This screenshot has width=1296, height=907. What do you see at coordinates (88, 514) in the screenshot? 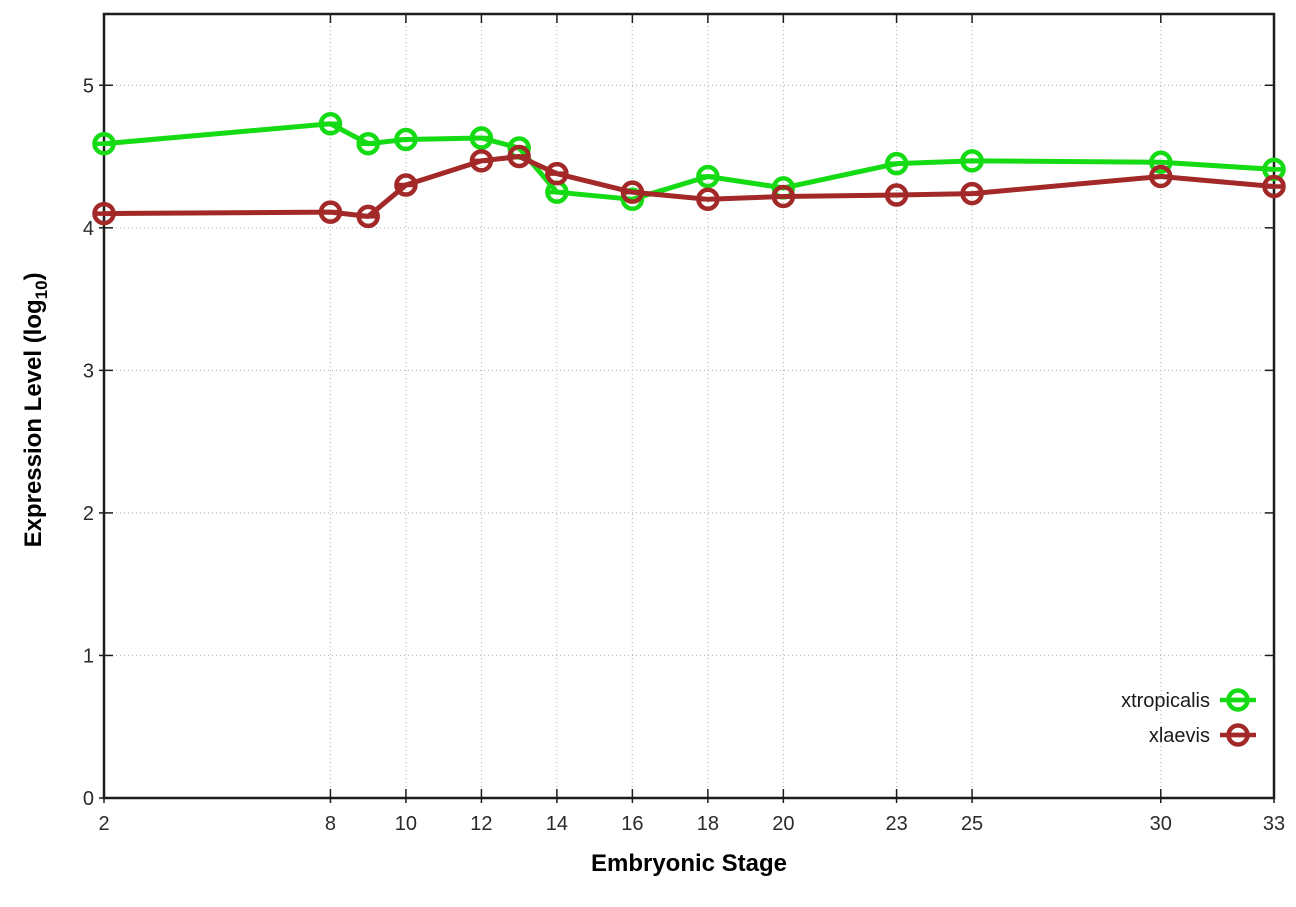
I see `y-tick-label: 2` at bounding box center [88, 514].